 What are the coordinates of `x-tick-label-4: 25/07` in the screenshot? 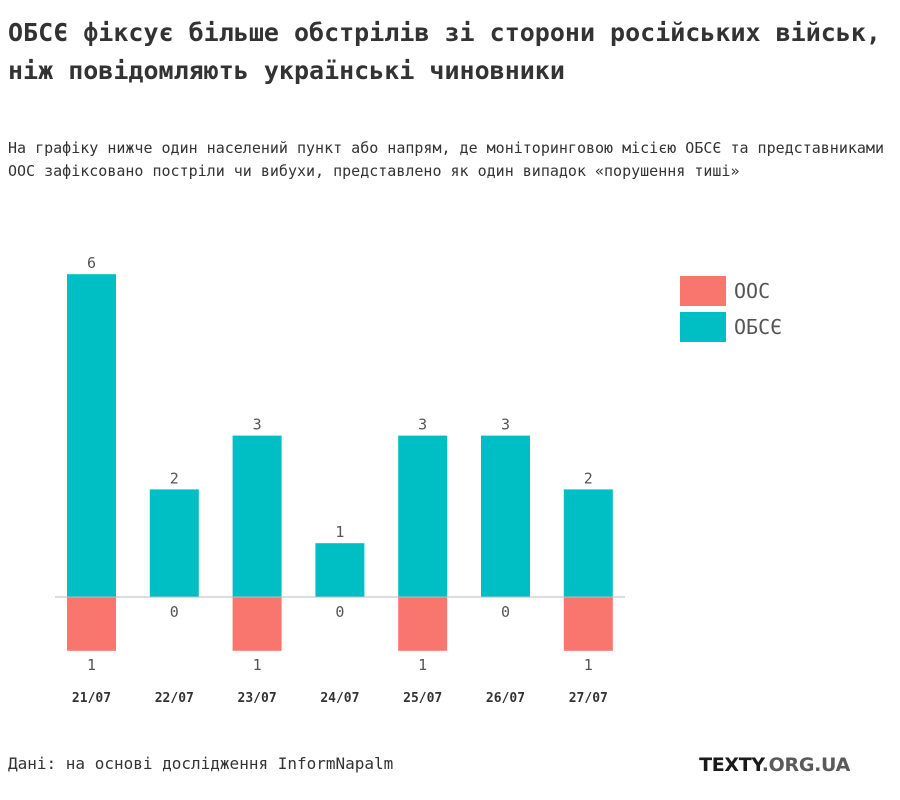 It's located at (422, 698).